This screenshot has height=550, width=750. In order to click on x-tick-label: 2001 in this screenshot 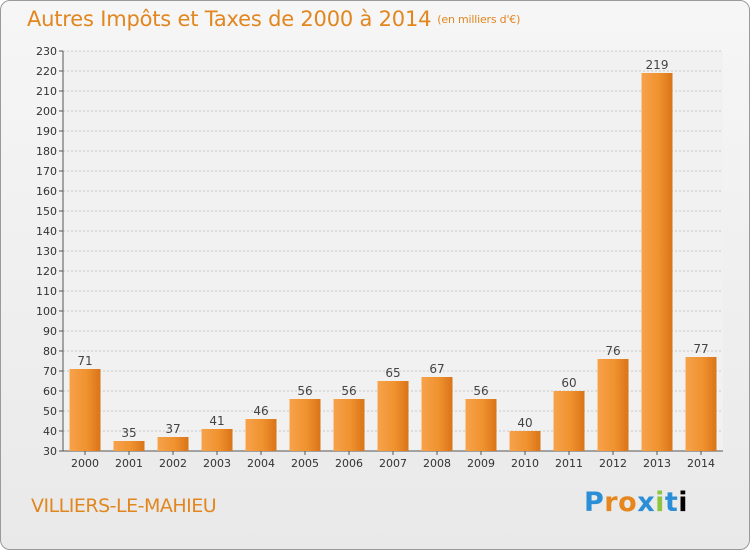, I will do `click(129, 463)`.